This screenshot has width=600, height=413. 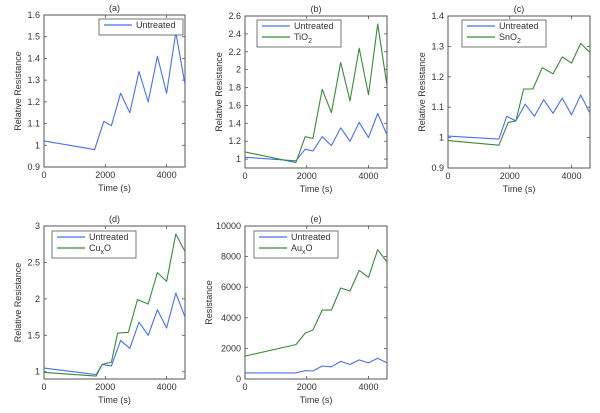 I want to click on legend: Untreated, so click(x=141, y=27).